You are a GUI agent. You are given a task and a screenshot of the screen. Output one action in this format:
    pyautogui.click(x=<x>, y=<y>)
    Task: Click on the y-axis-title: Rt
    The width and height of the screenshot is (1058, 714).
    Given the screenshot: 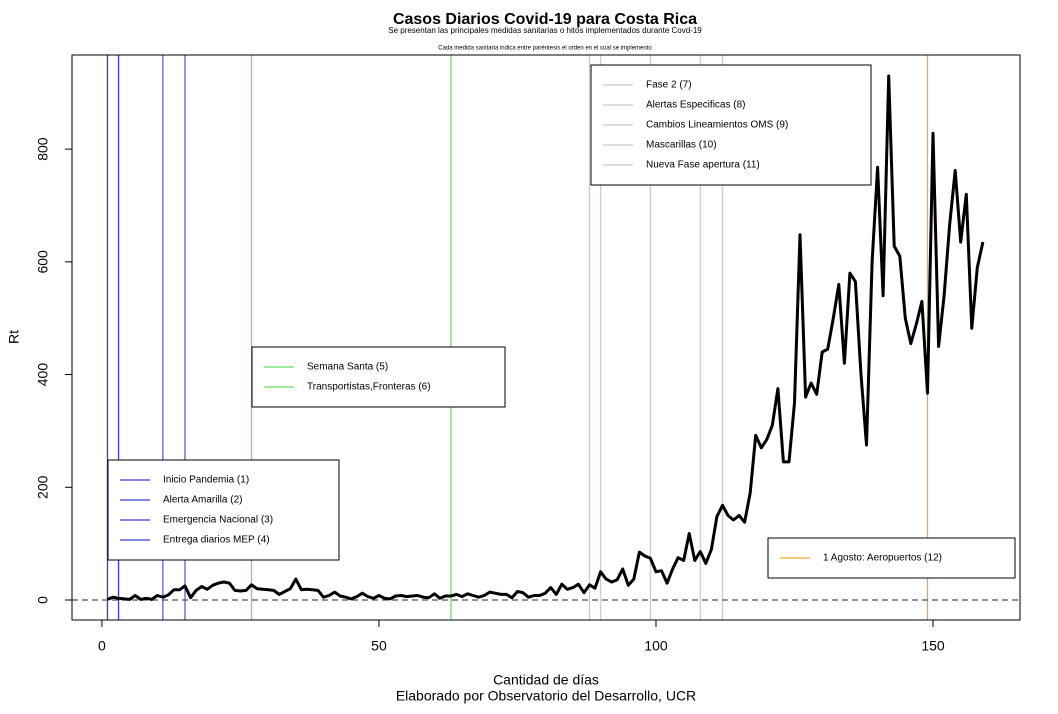 What is the action you would take?
    pyautogui.click(x=14, y=337)
    